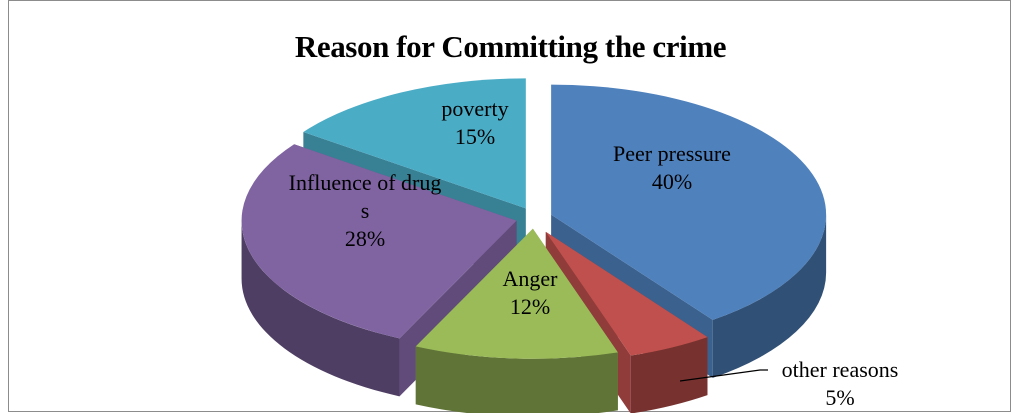  I want to click on slice-label-influence-of-drugs-value: 28%, so click(365, 238).